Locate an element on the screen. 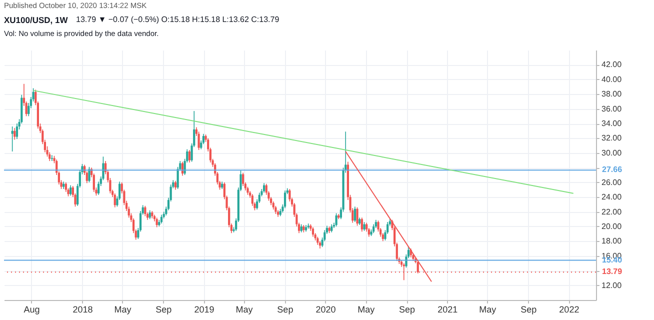 Image resolution: width=654 pixels, height=320 pixels. y-tick-label: 40.00 is located at coordinates (612, 79).